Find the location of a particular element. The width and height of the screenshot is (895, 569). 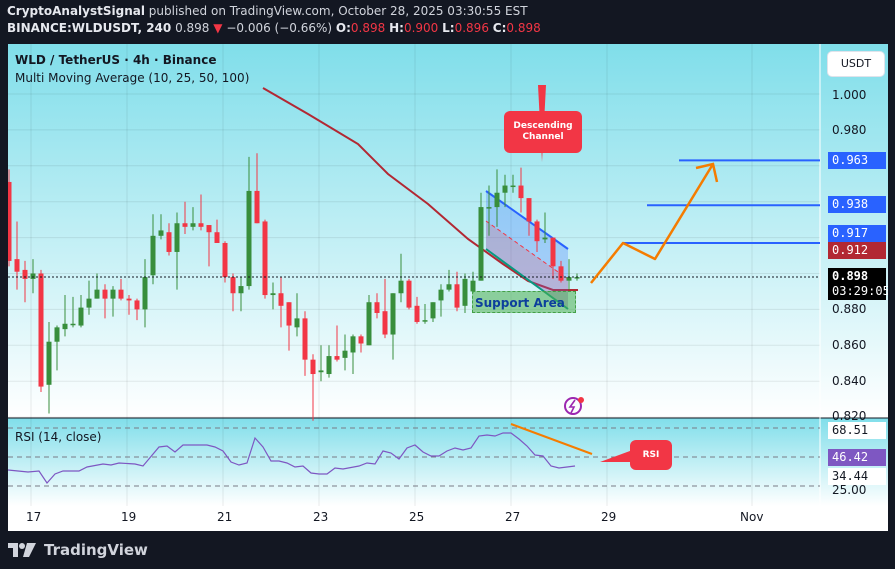

current-price-label: 0.898 03:29:05 is located at coordinates (858, 284).